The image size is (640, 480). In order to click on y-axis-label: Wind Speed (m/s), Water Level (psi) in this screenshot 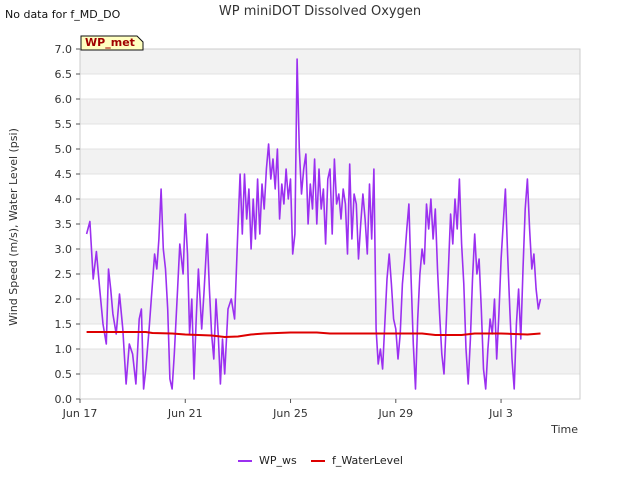, I will do `click(13, 227)`.